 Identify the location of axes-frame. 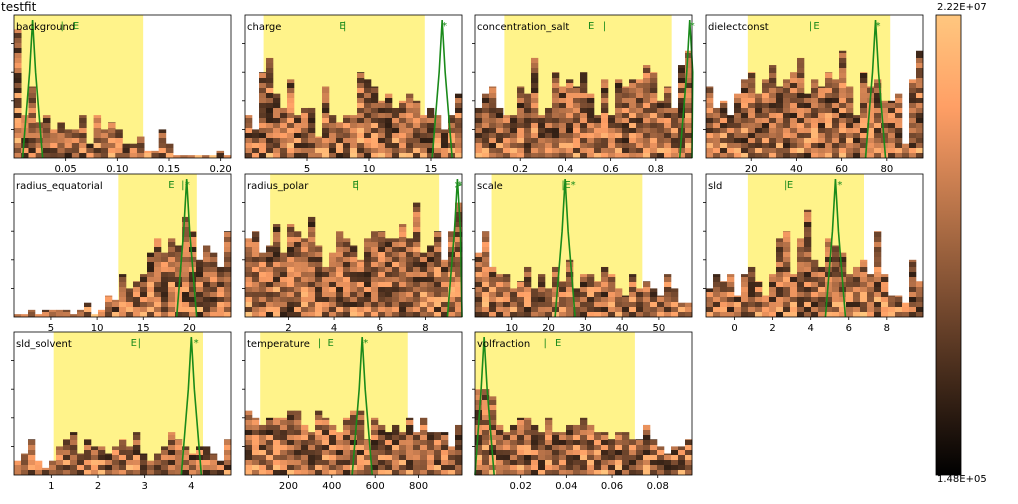
(122, 86).